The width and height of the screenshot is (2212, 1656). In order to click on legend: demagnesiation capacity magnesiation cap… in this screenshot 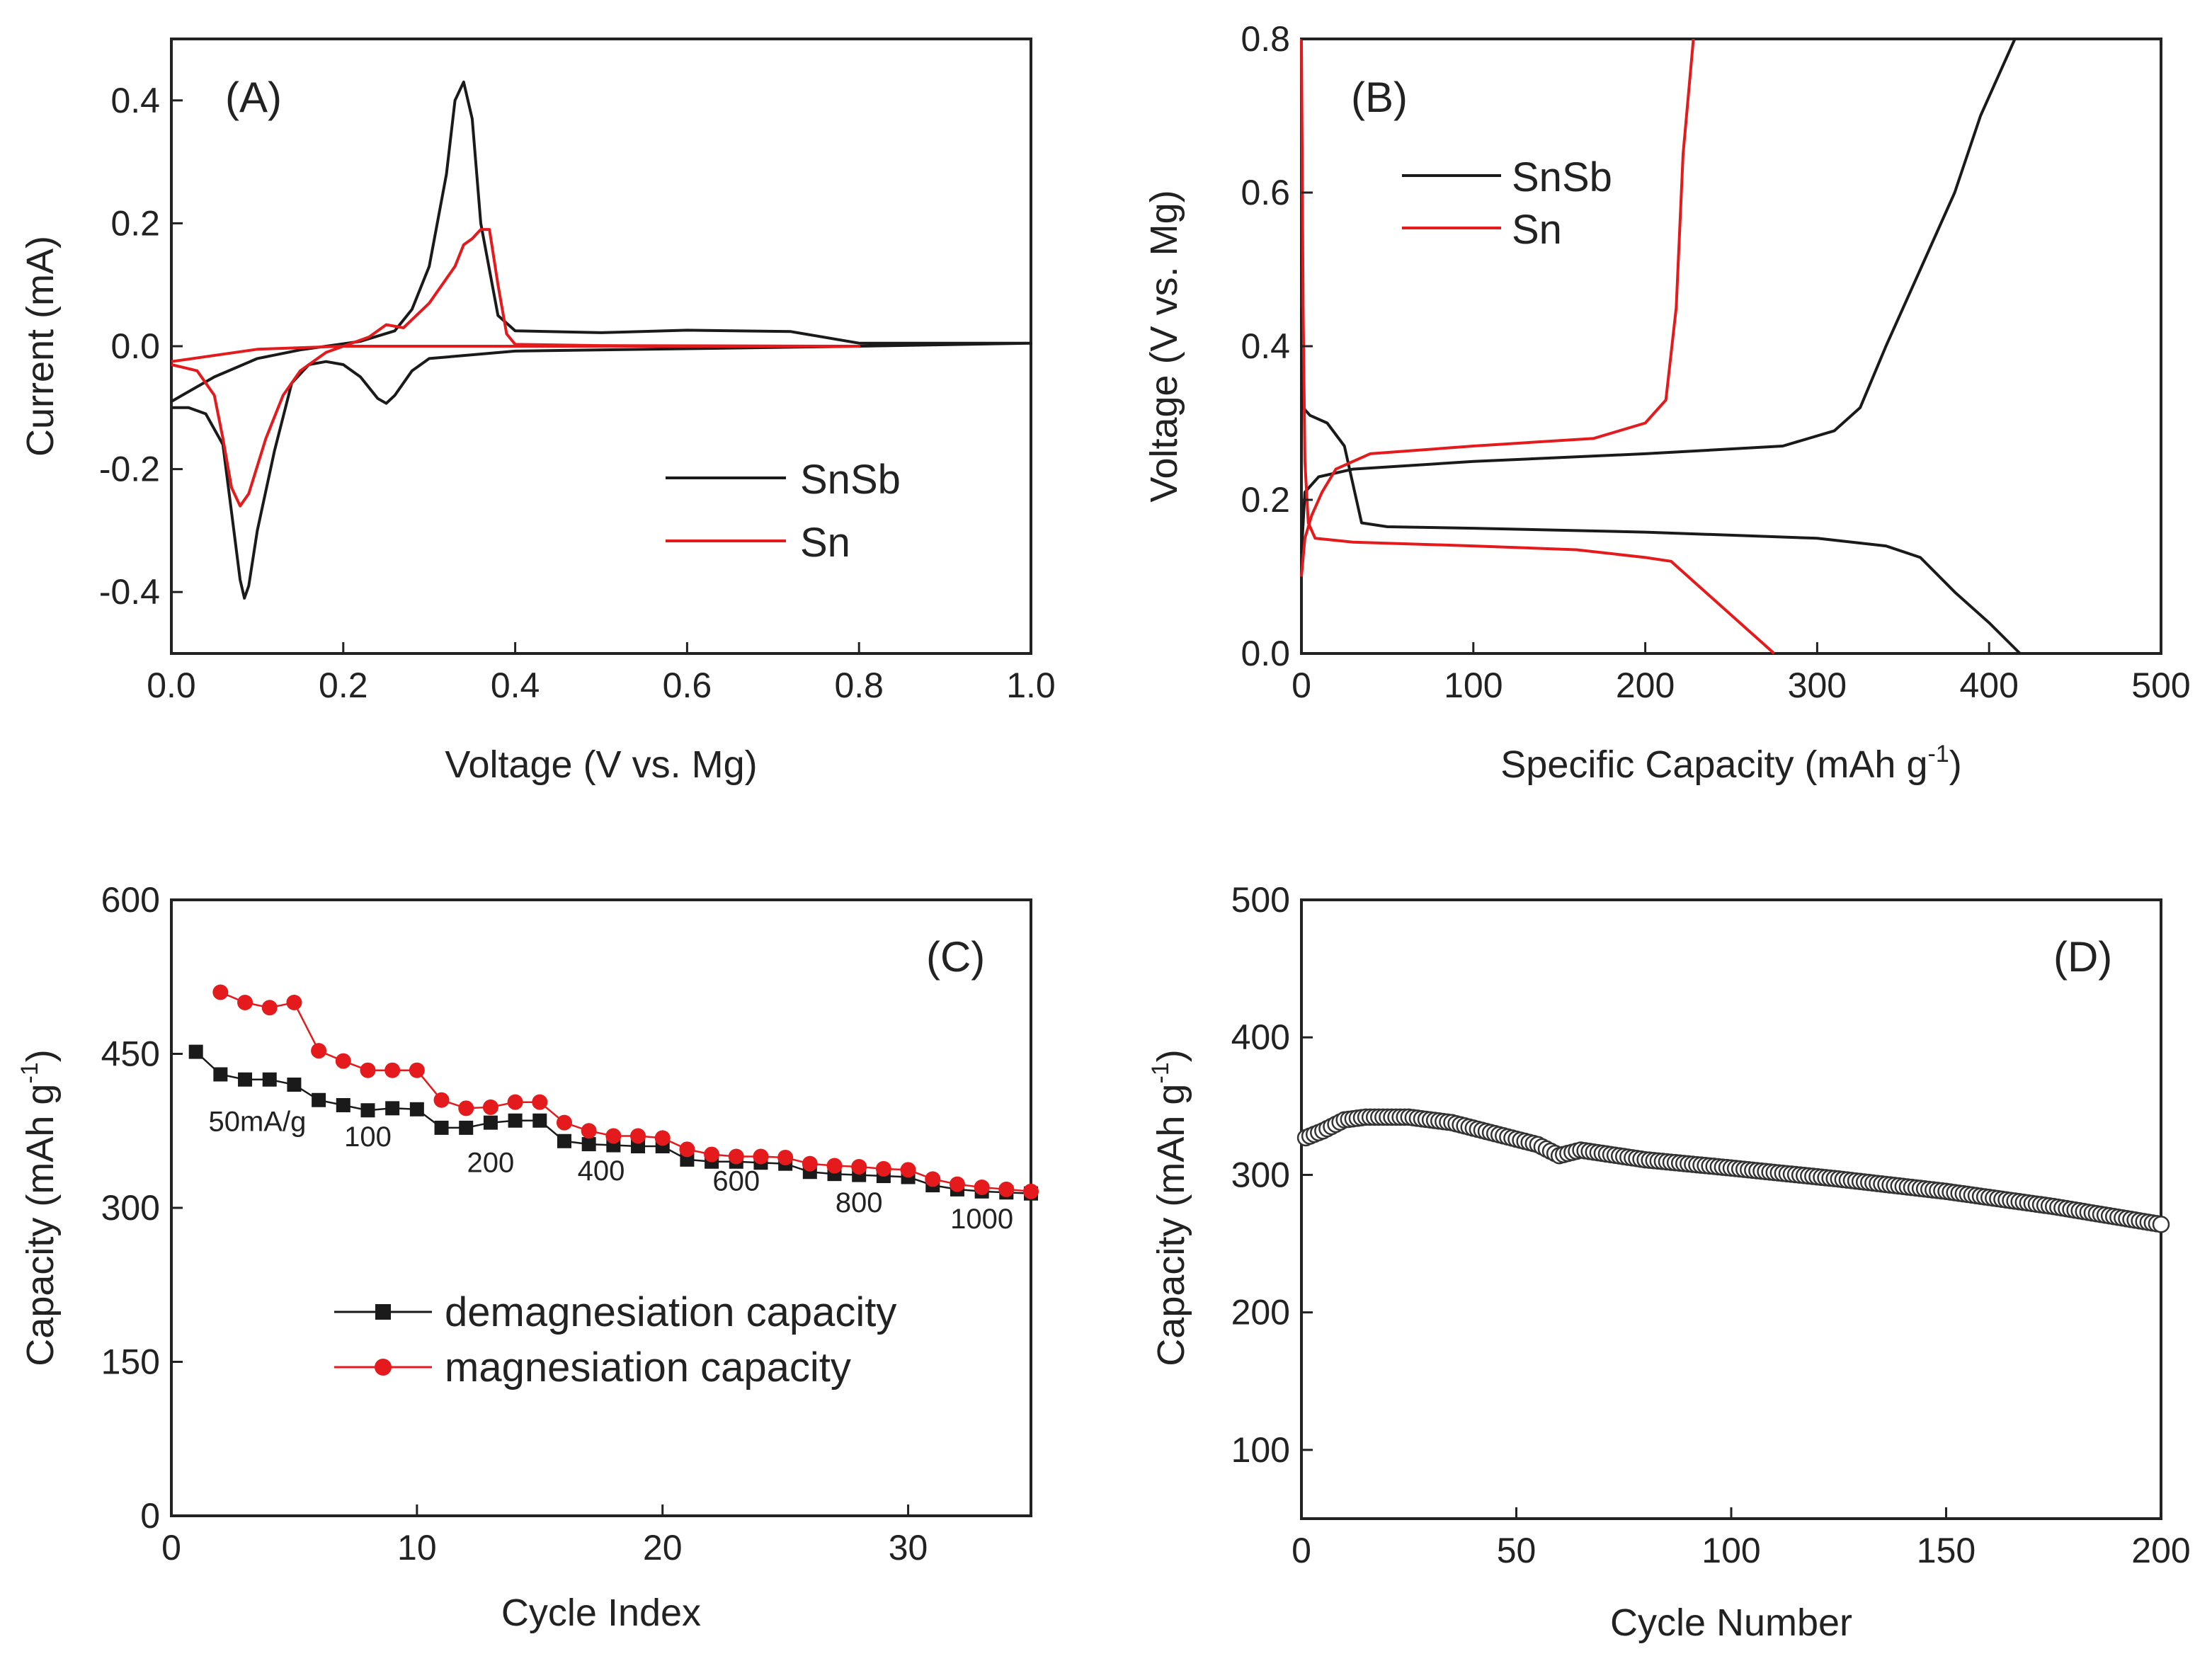, I will do `click(615, 1340)`.